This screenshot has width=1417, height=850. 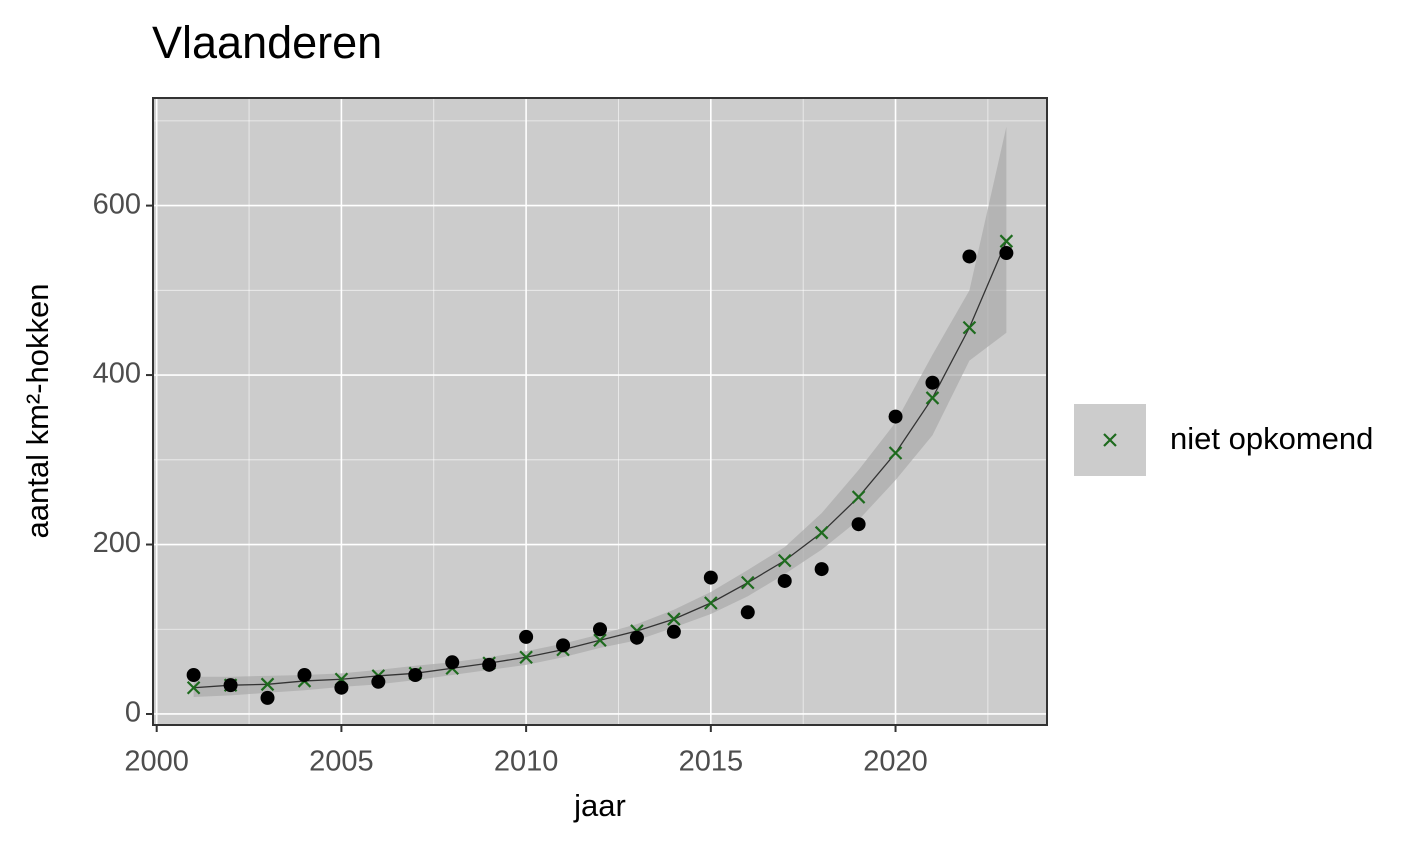 I want to click on x-tick-label: 2005, so click(x=341, y=762).